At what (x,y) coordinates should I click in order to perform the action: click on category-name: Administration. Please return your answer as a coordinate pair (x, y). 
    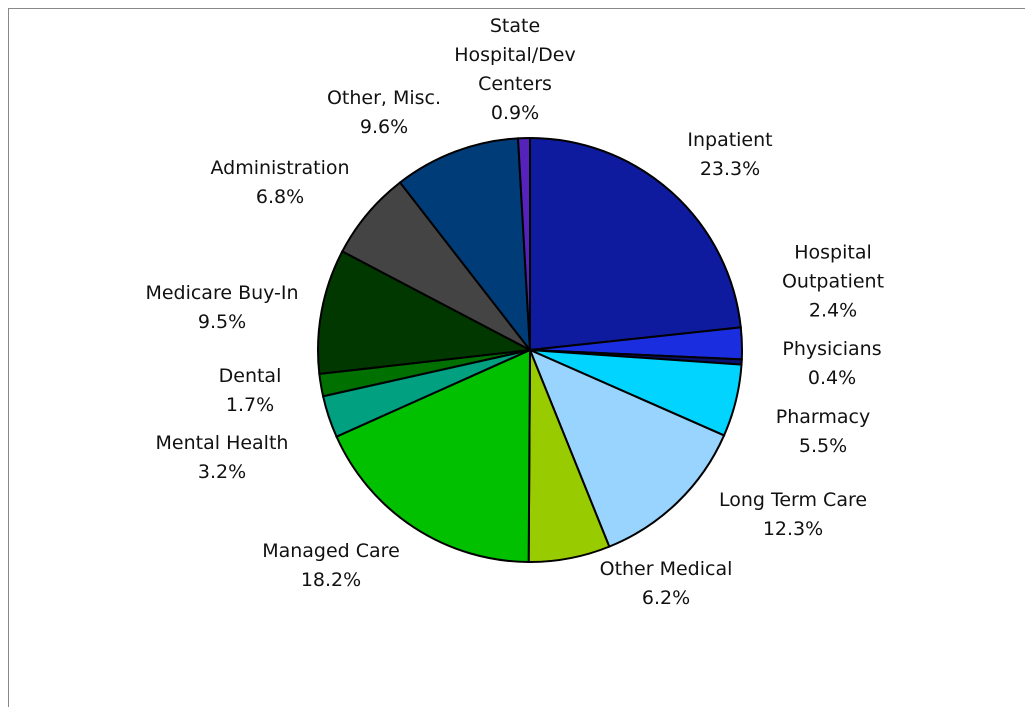
    Looking at the image, I should click on (280, 168).